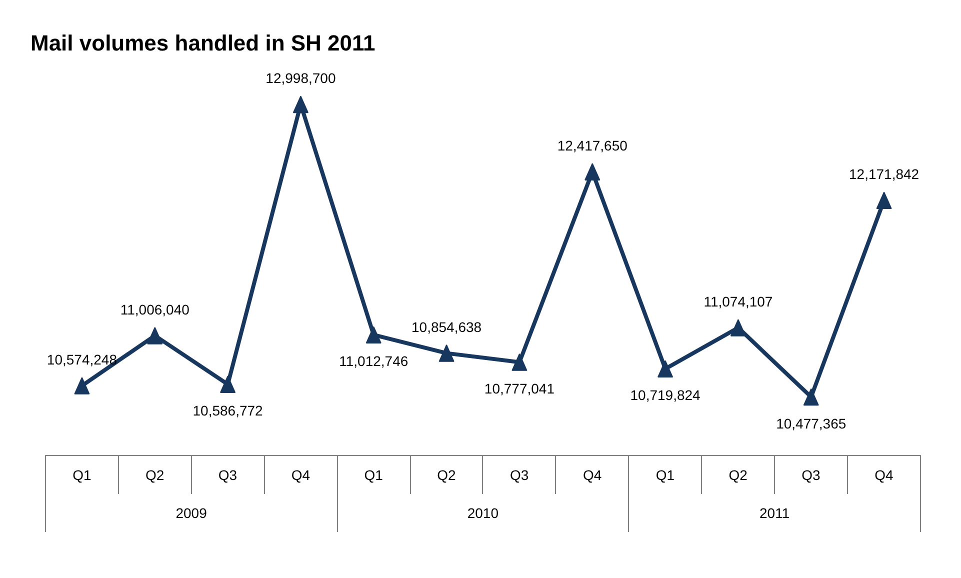  I want to click on data-label: 12,171,842, so click(884, 174).